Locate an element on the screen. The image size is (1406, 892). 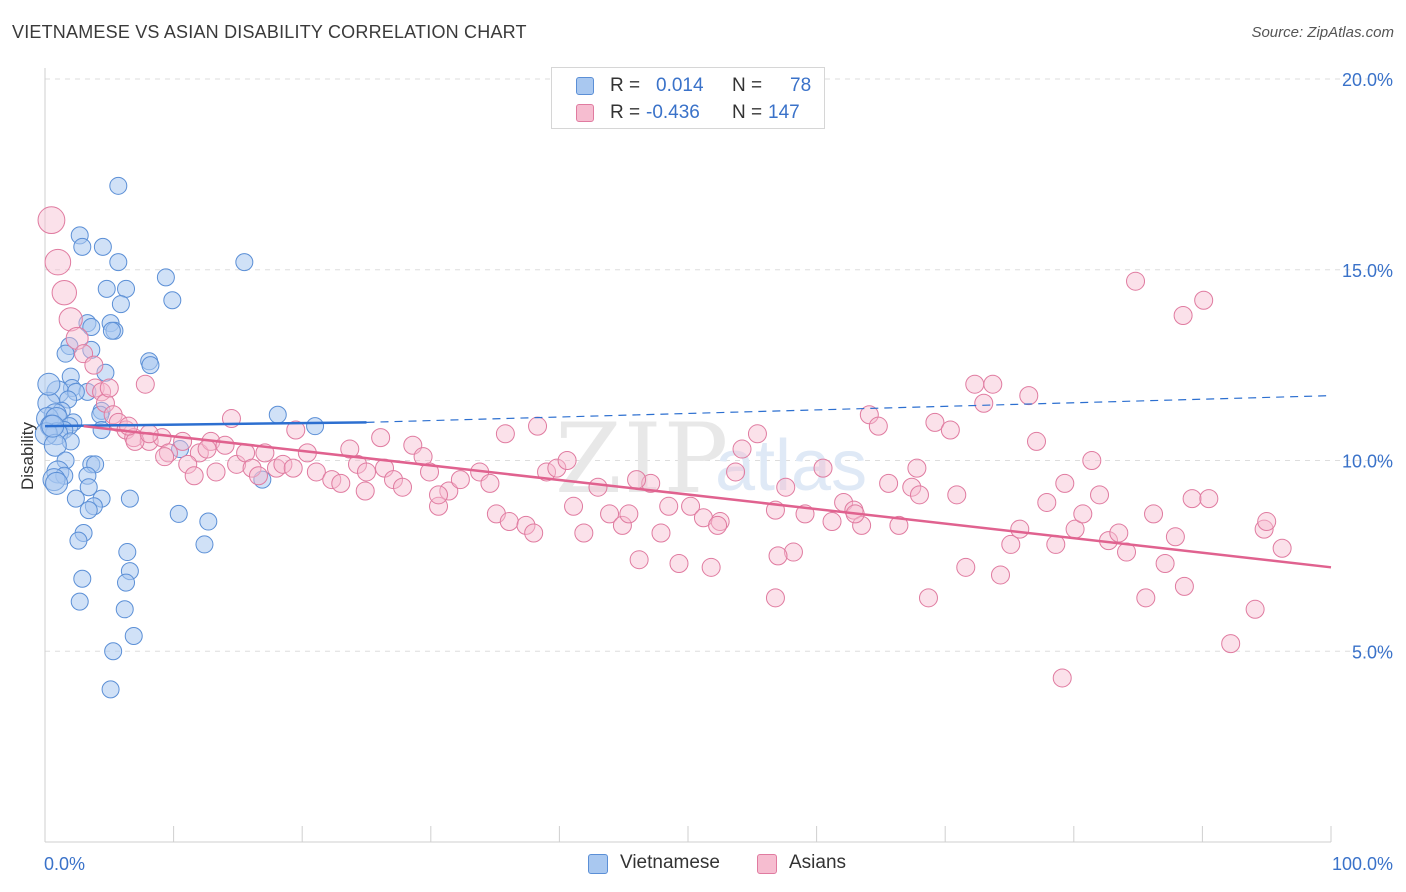
n-label: N = is located at coordinates (747, 112).